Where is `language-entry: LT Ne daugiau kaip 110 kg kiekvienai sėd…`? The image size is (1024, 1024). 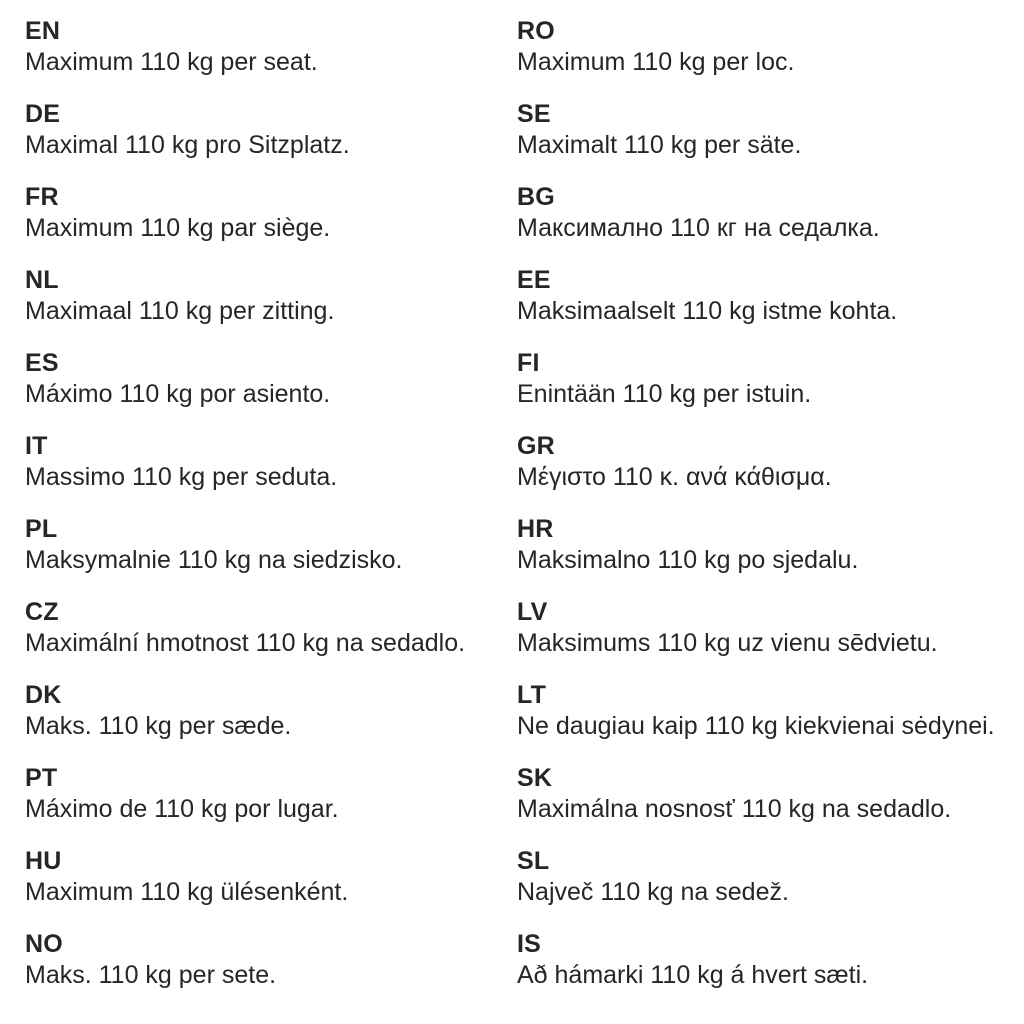 language-entry: LT Ne daugiau kaip 110 kg kiekvienai sėd… is located at coordinates (763, 711).